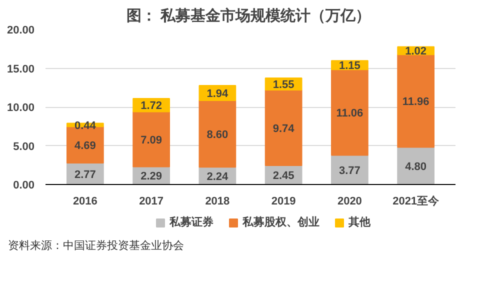 The height and width of the screenshot is (285, 500). Describe the element at coordinates (283, 202) in the screenshot. I see `x-tick-label: 2019` at that location.